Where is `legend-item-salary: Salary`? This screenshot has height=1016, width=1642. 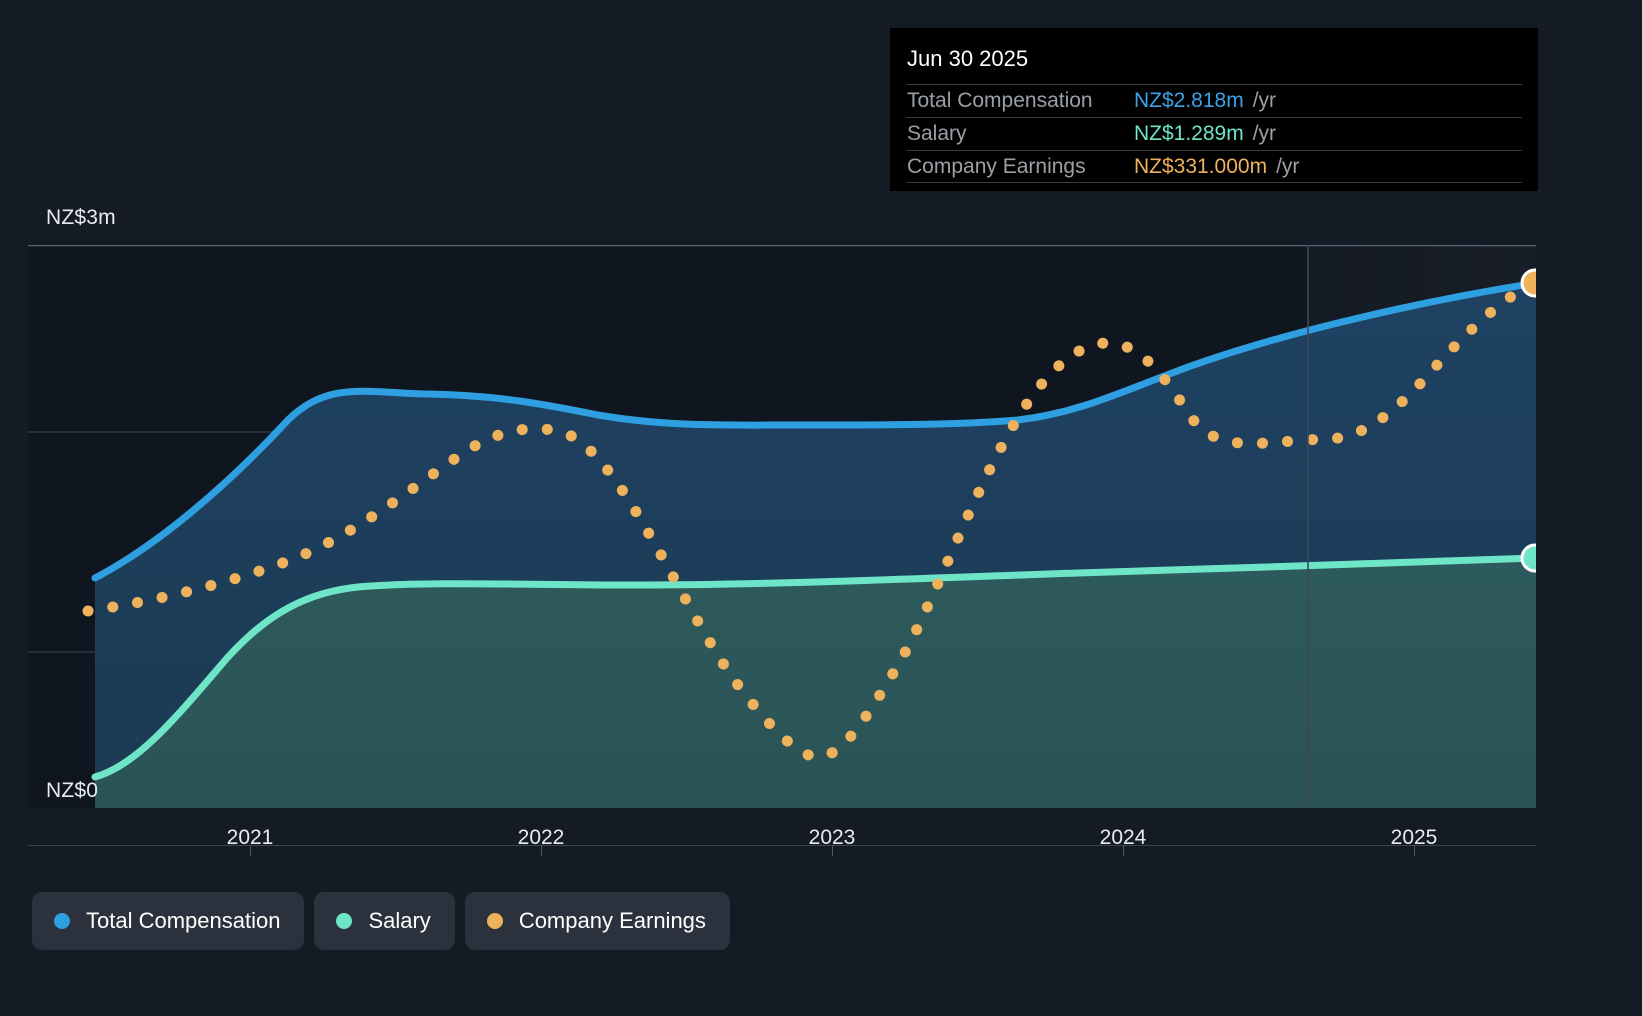 legend-item-salary: Salary is located at coordinates (384, 921).